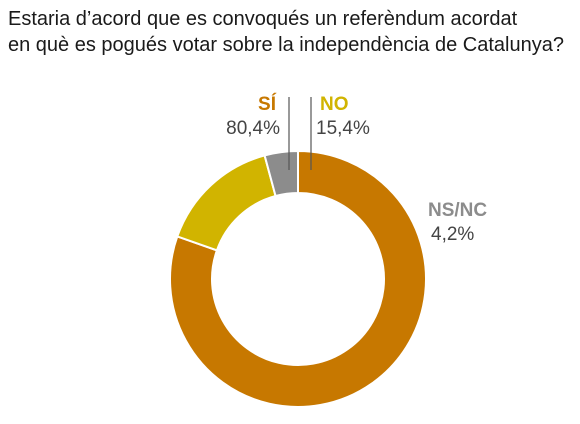 The height and width of the screenshot is (424, 580). I want to click on slice-value-nsnc: 4,2%, so click(452, 234).